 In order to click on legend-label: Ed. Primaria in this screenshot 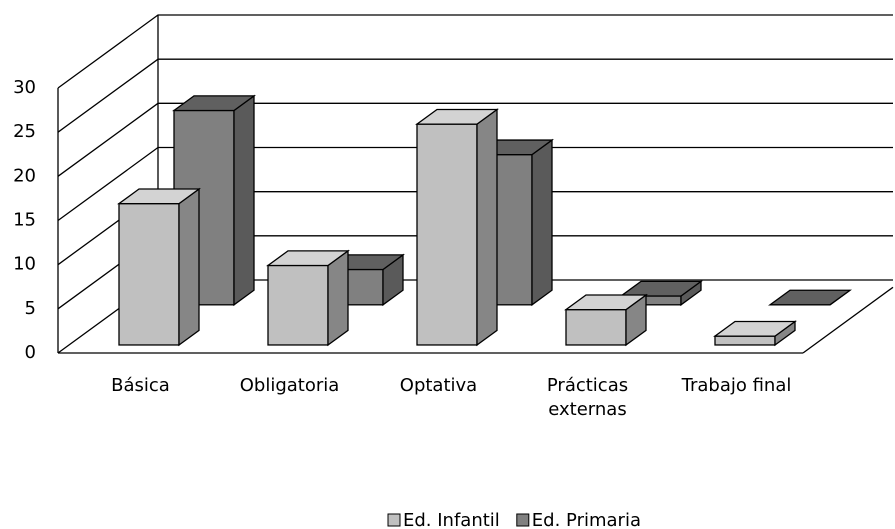, I will do `click(586, 519)`.